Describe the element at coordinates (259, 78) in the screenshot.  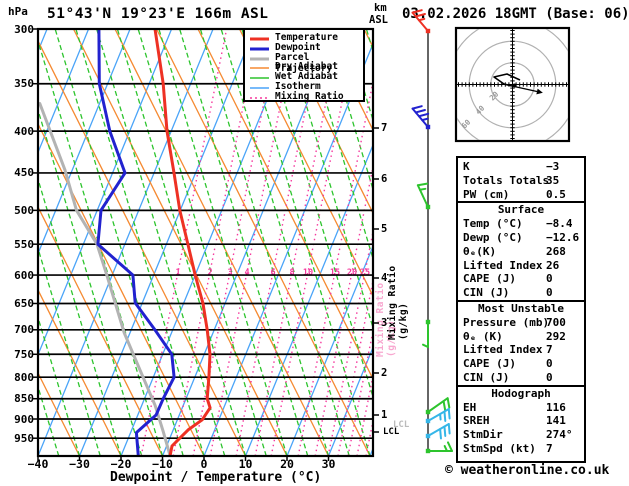
I see `legend-swatch-wet-adiabat-icon` at that location.